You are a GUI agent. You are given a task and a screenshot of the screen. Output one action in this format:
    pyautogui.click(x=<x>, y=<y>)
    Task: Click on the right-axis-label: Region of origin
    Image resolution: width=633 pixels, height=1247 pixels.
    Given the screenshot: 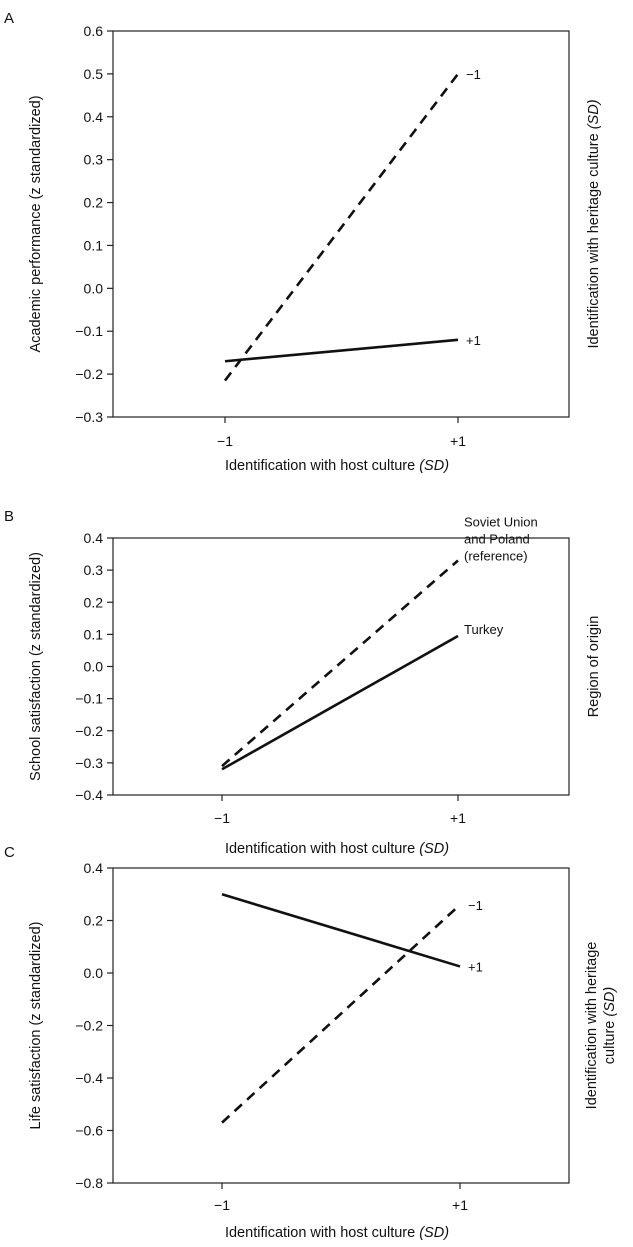 What is the action you would take?
    pyautogui.click(x=594, y=667)
    